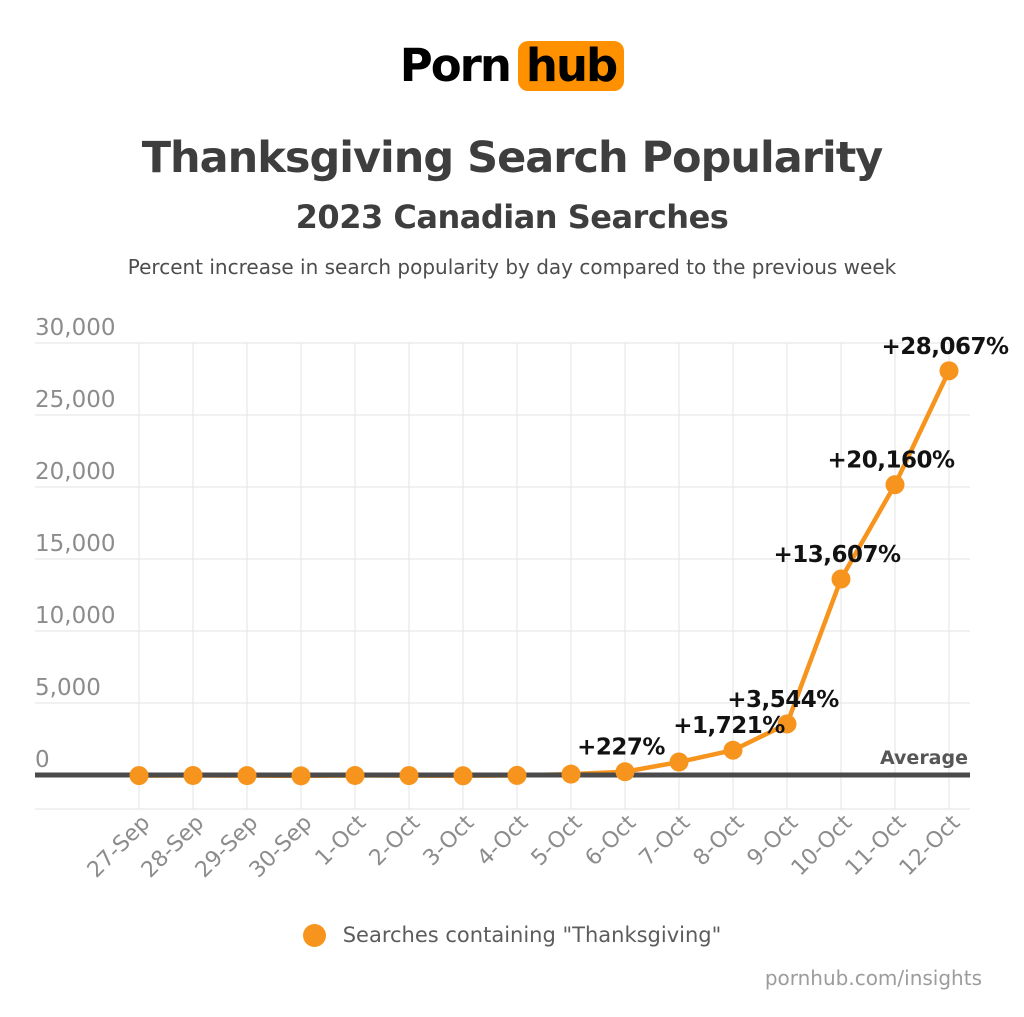  Describe the element at coordinates (837, 555) in the screenshot. I see `data-point-label: +13,607%` at that location.